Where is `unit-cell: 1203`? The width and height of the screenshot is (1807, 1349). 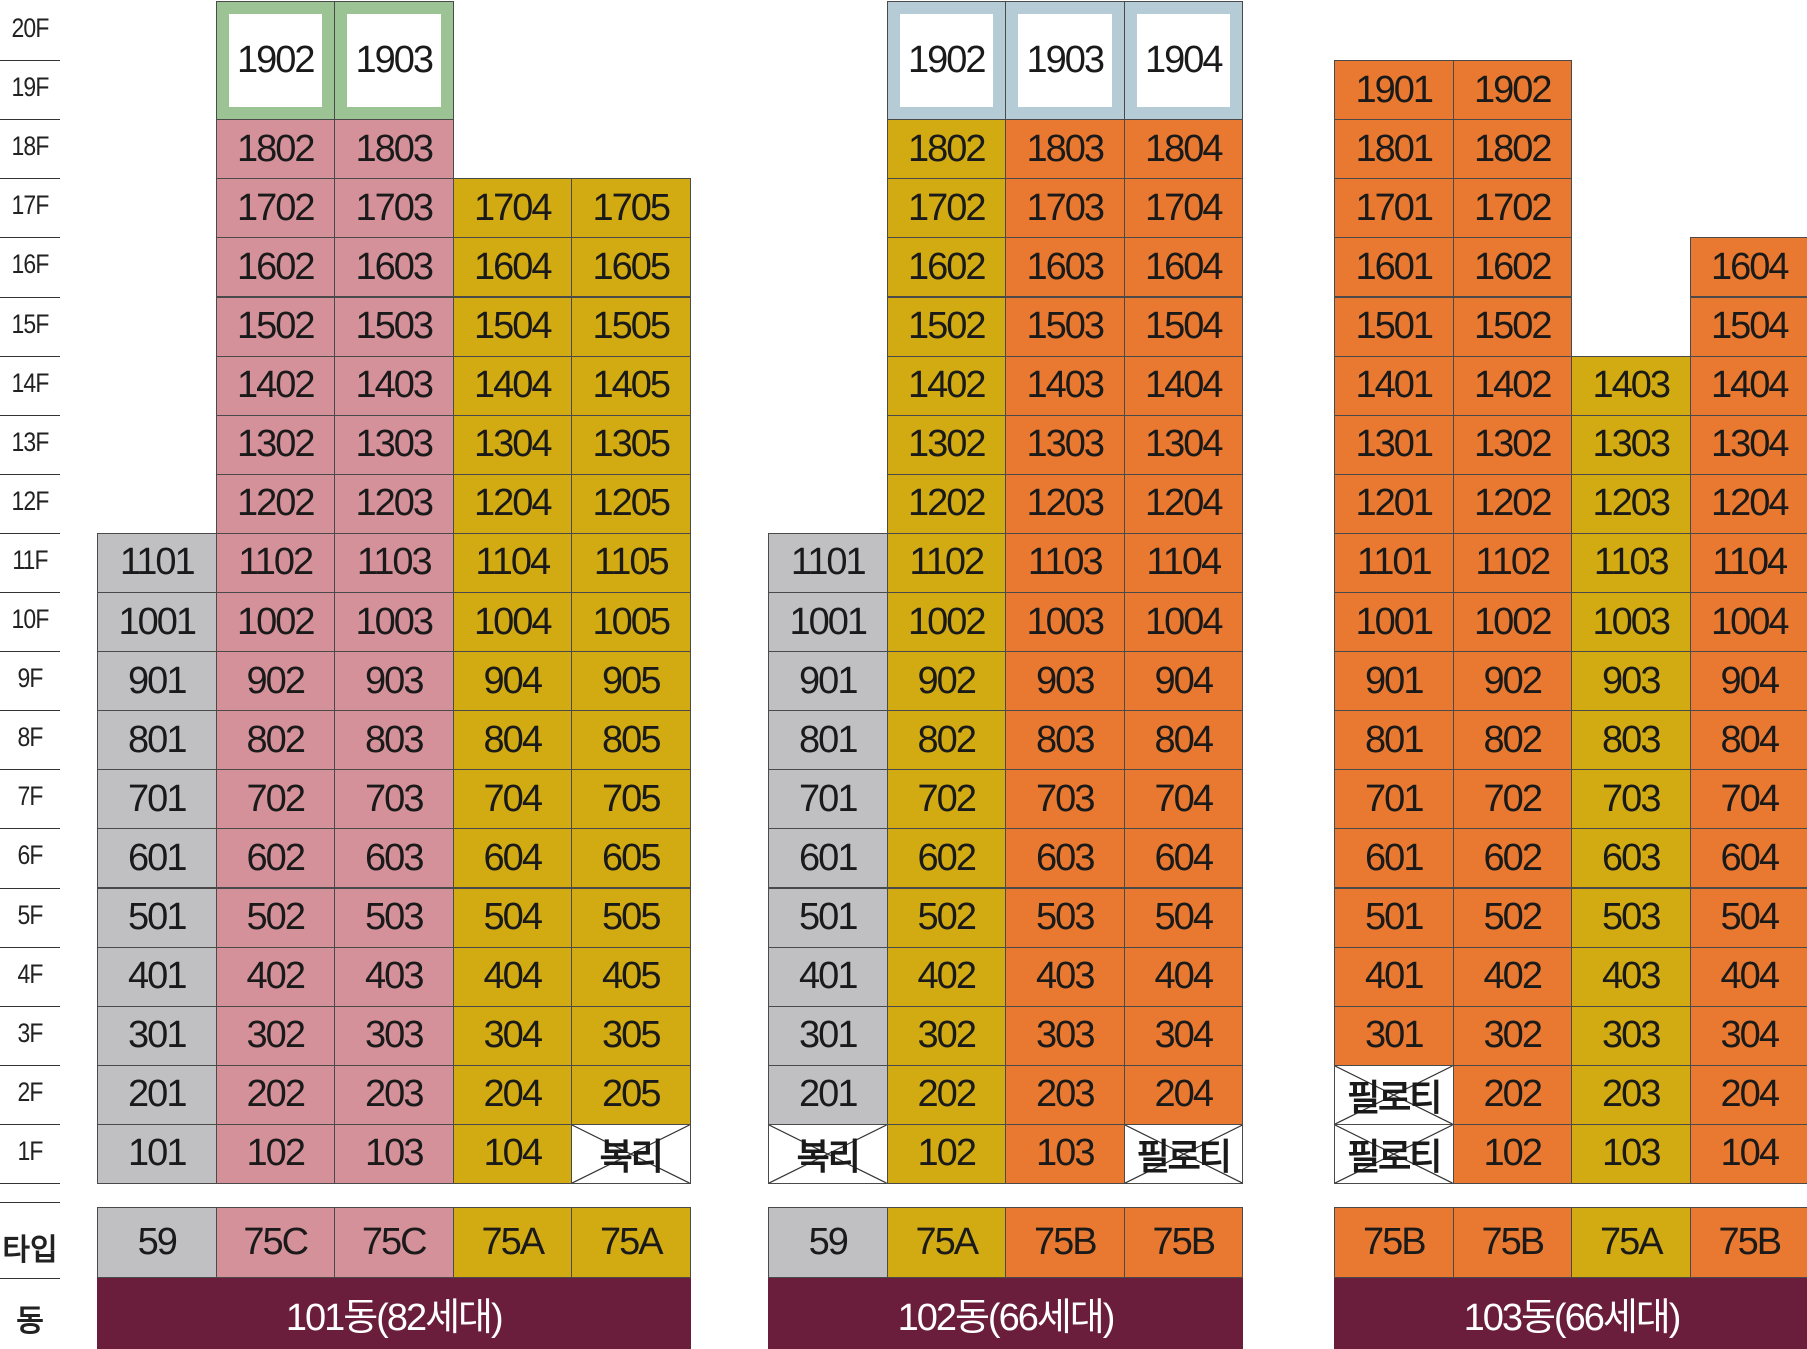
unit-cell: 1203 is located at coordinates (1065, 503).